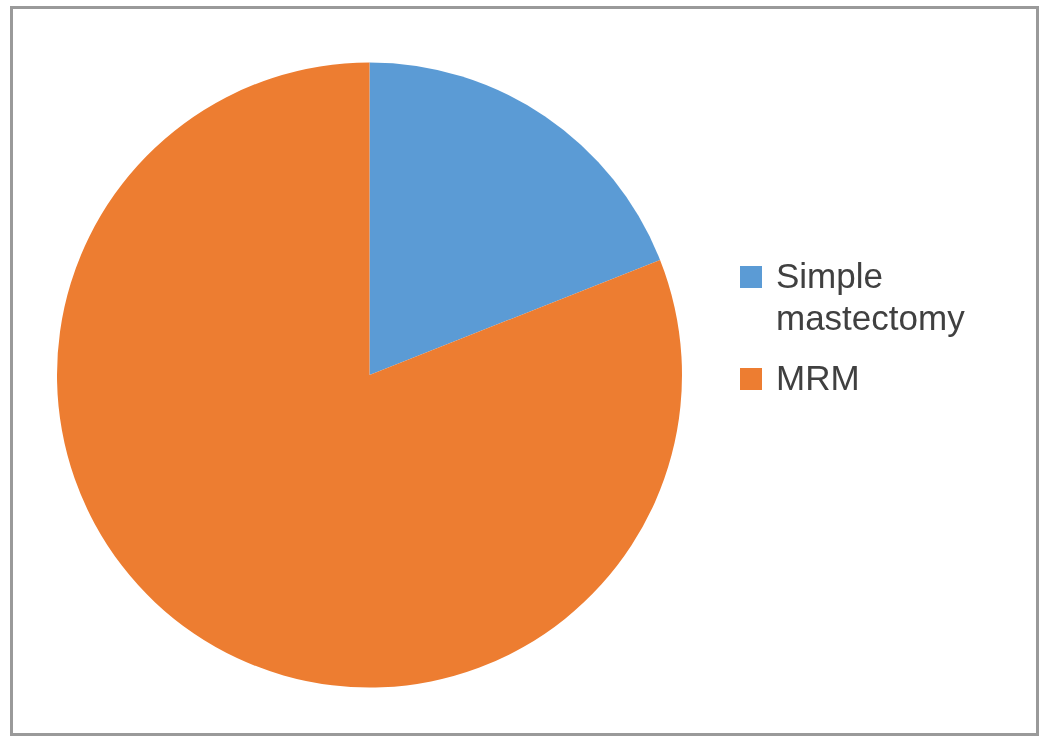  What do you see at coordinates (871, 297) in the screenshot?
I see `legend-label: Simple mastectomy` at bounding box center [871, 297].